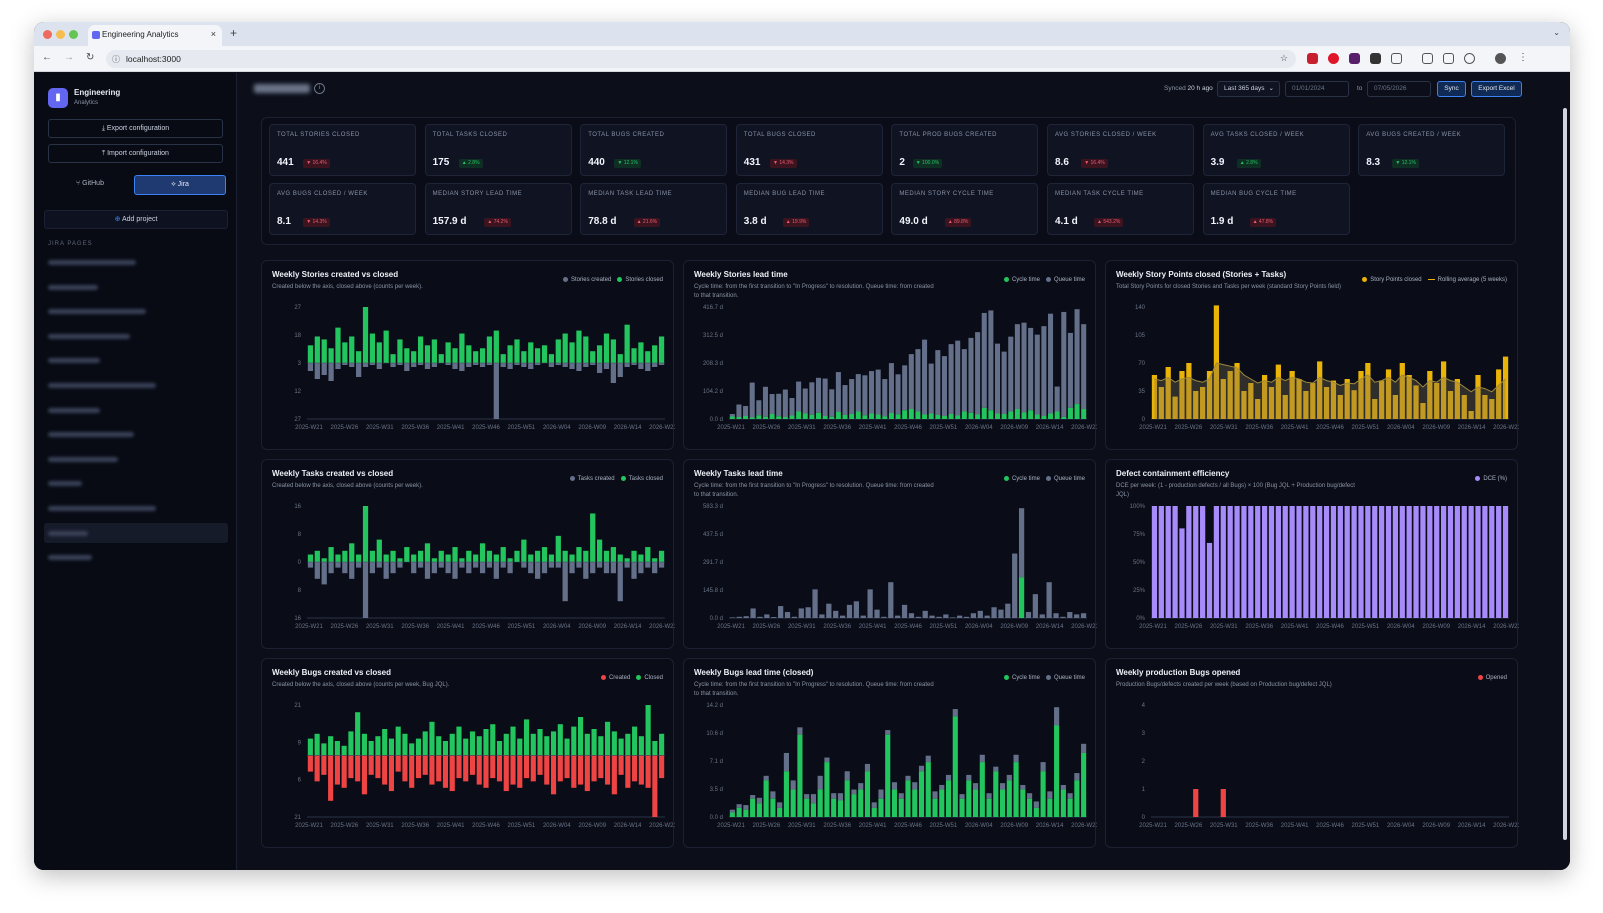  What do you see at coordinates (1448, 58) in the screenshot?
I see `password-key-icon` at bounding box center [1448, 58].